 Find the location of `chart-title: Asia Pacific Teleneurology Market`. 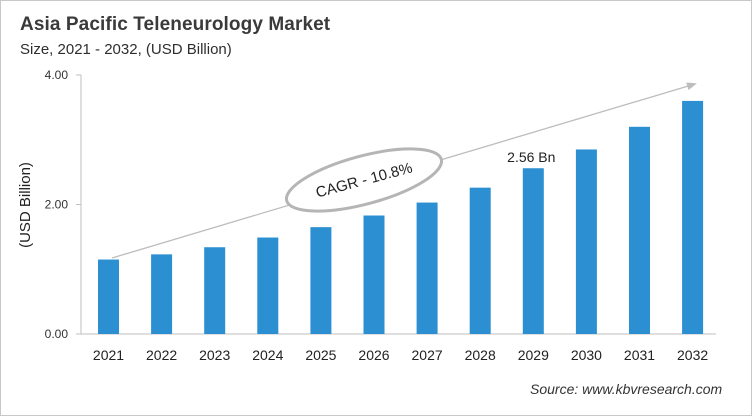

chart-title: Asia Pacific Teleneurology Market is located at coordinates (175, 24).